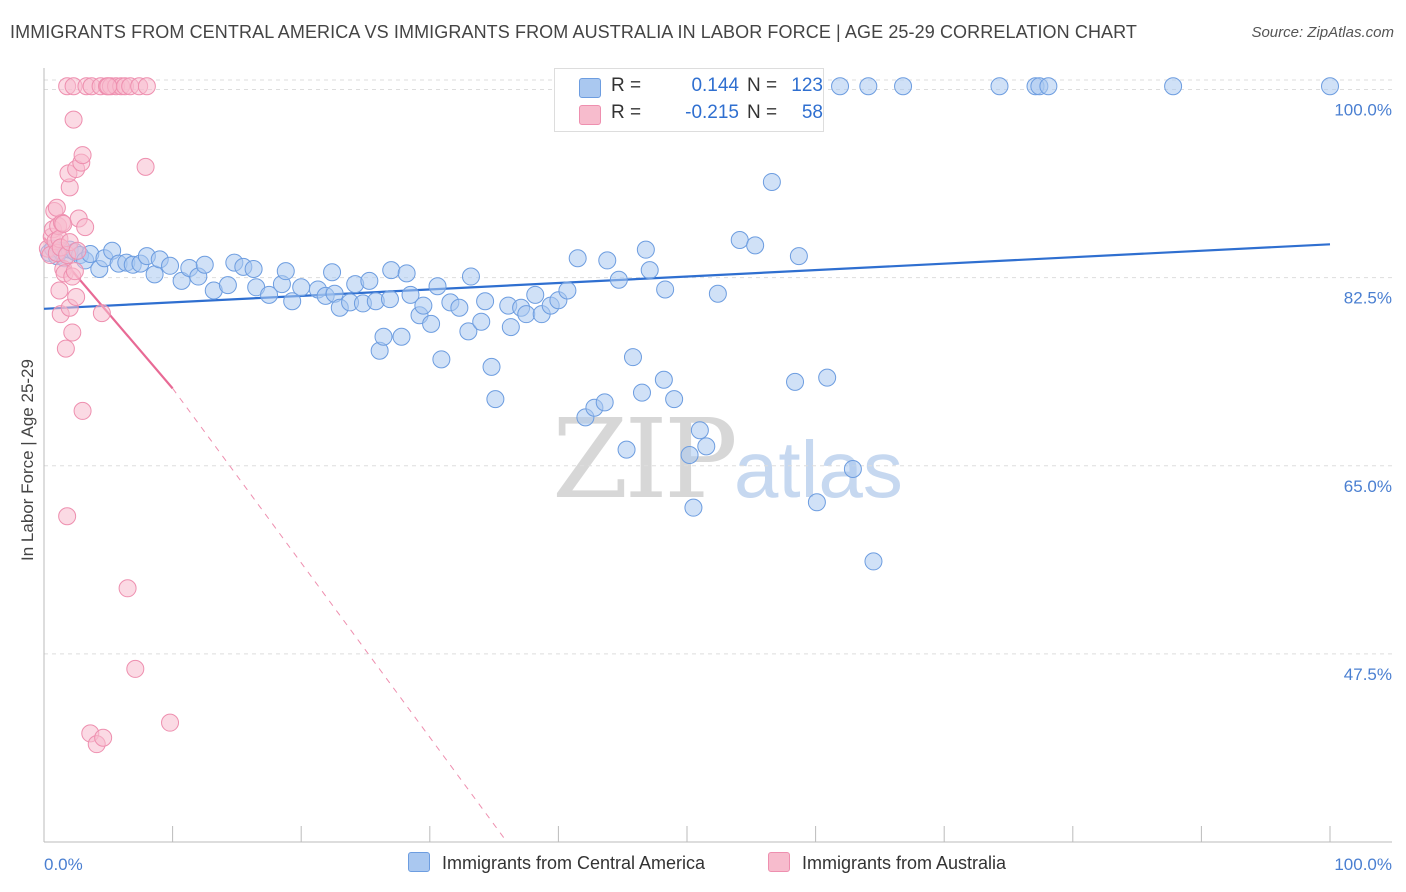 The image size is (1406, 892). Describe the element at coordinates (109, 415) in the screenshot. I see `series-australia` at that location.